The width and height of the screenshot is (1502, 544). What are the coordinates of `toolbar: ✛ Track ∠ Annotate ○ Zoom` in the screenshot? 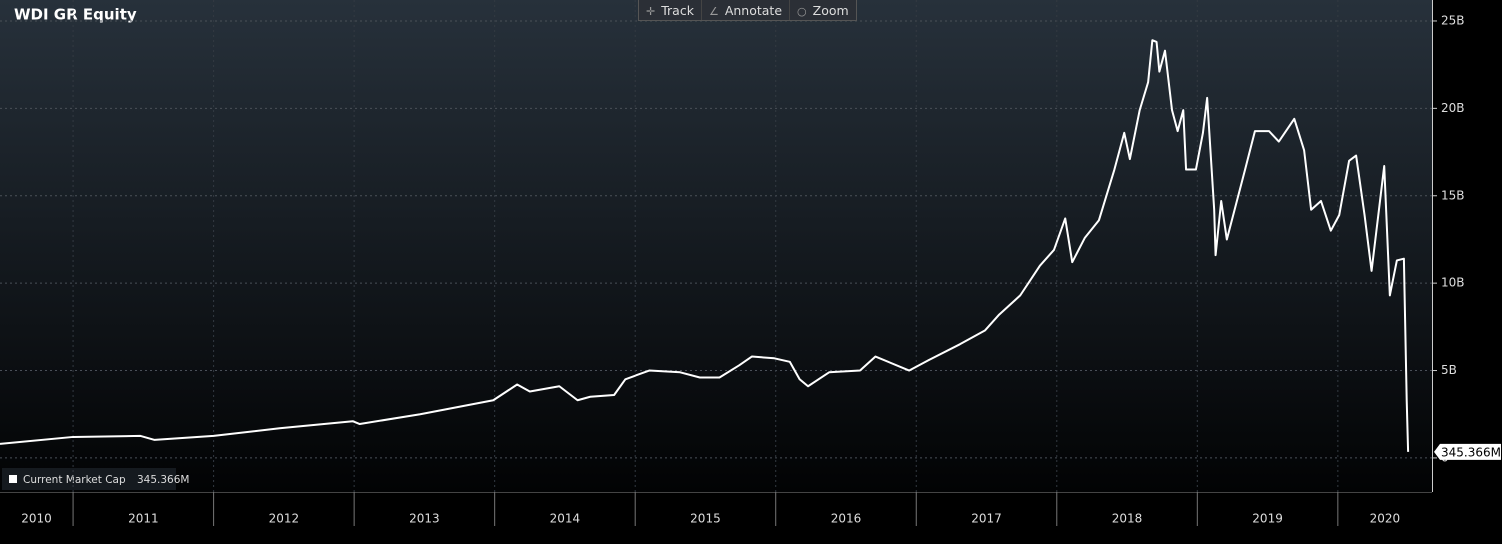 It's located at (747, 10).